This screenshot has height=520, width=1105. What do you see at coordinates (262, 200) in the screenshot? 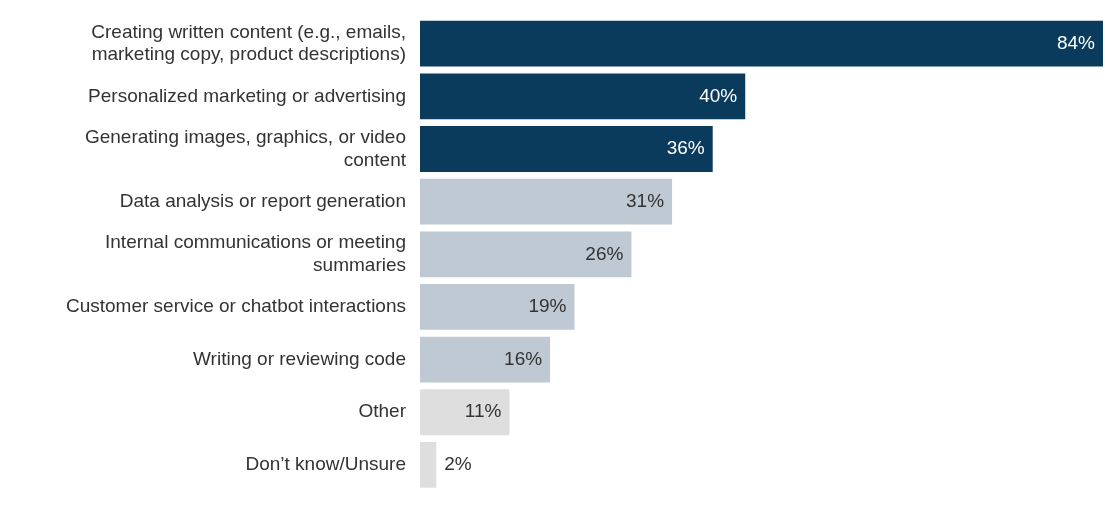
I see `y-tick-label: Data analysis or report generation` at bounding box center [262, 200].